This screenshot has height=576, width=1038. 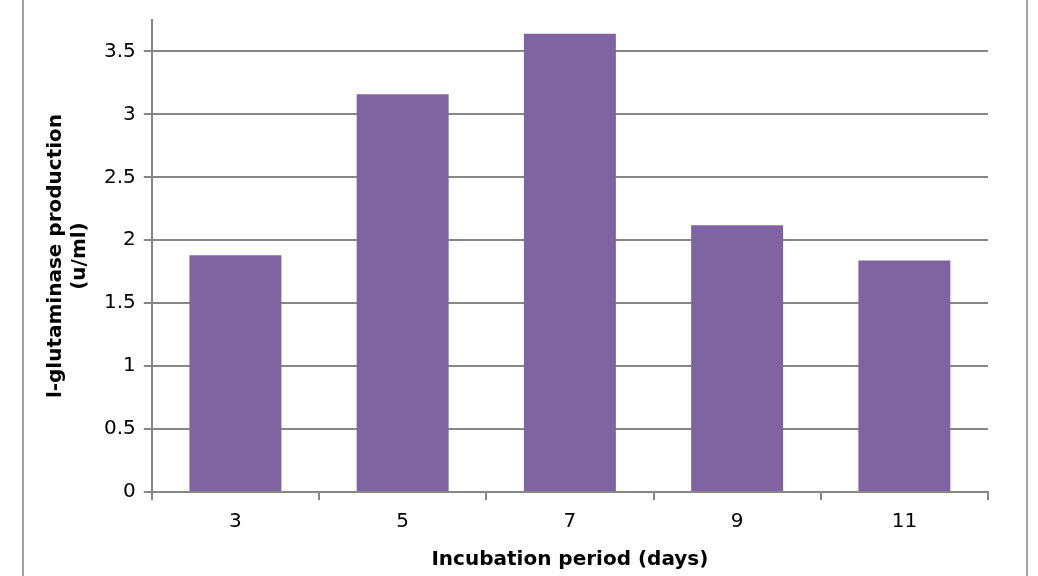 I want to click on x-tick-label: 9, so click(x=737, y=520).